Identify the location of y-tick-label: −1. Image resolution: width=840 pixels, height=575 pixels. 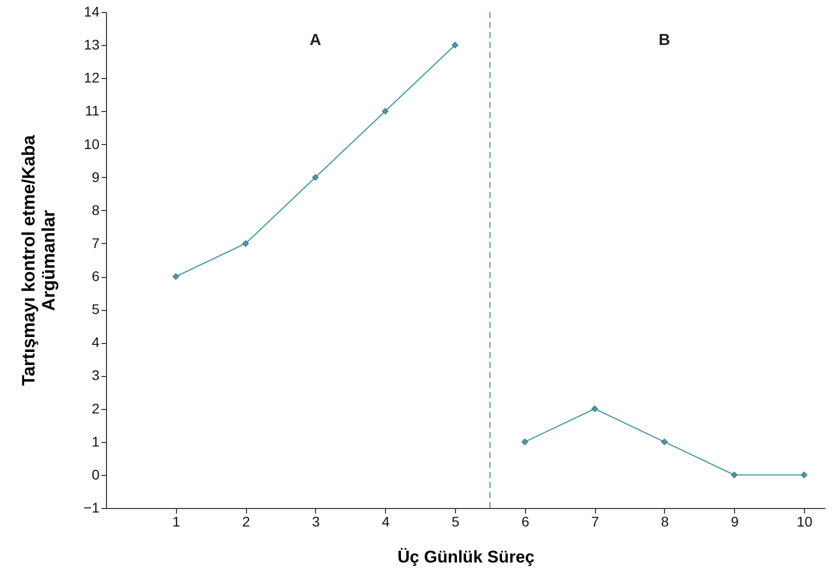
(92, 508).